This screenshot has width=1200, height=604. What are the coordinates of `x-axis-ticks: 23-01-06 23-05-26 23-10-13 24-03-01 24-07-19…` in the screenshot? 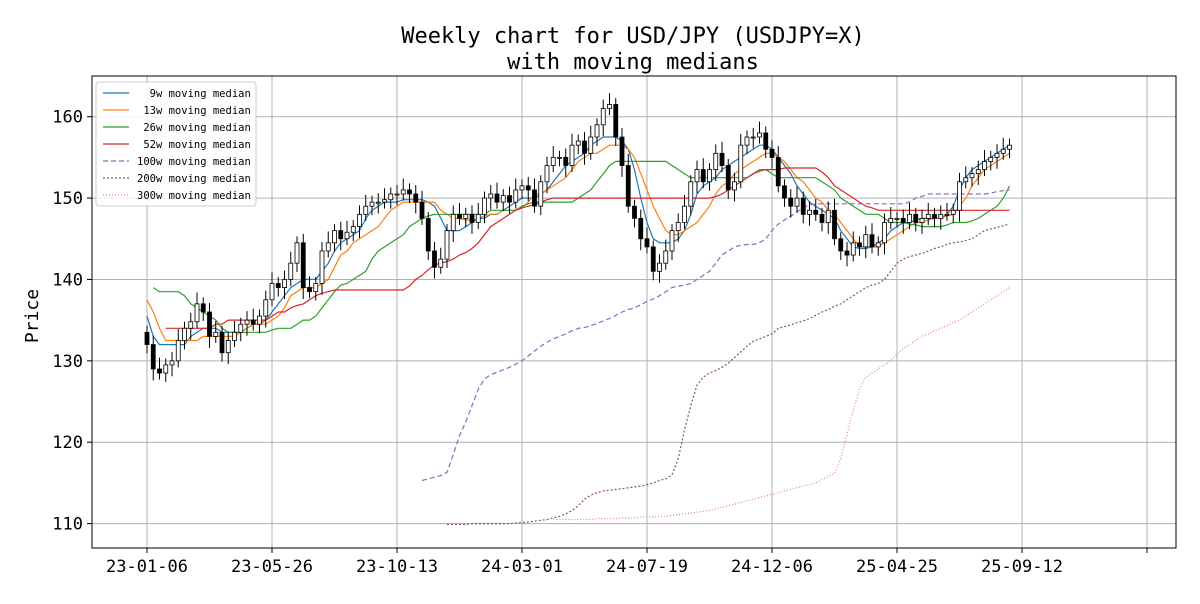 It's located at (627, 562).